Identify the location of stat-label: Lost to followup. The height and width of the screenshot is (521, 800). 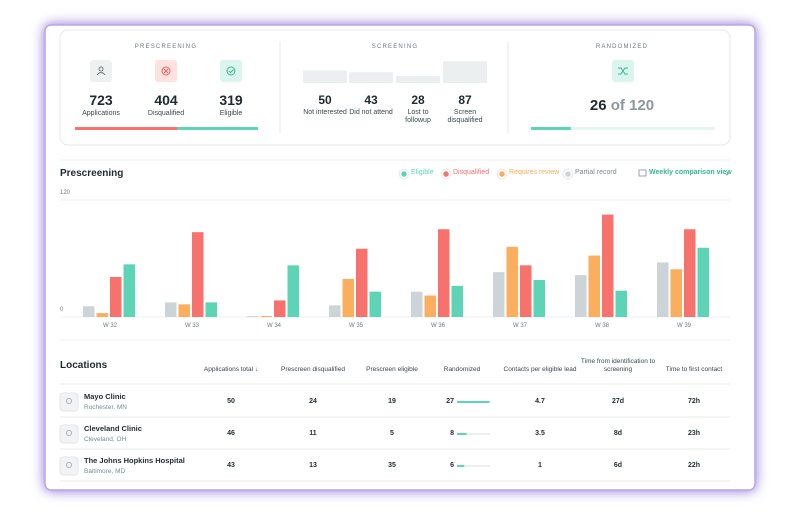
(418, 117).